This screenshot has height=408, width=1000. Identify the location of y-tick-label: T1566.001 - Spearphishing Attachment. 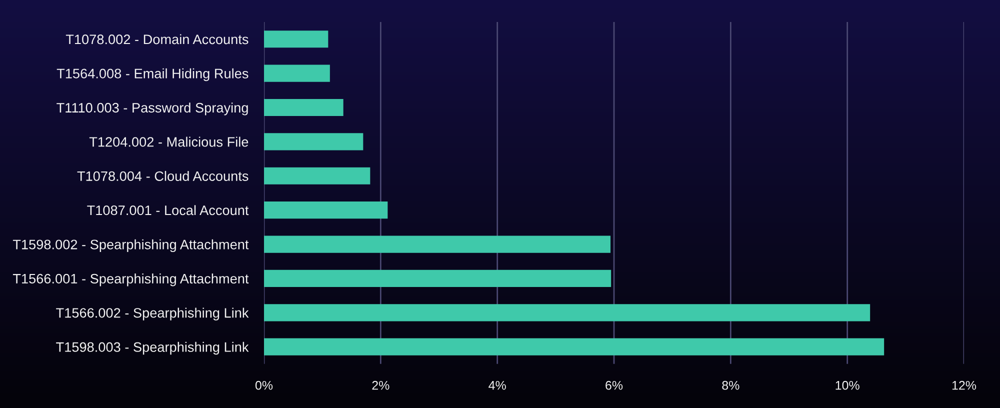
(130, 280).